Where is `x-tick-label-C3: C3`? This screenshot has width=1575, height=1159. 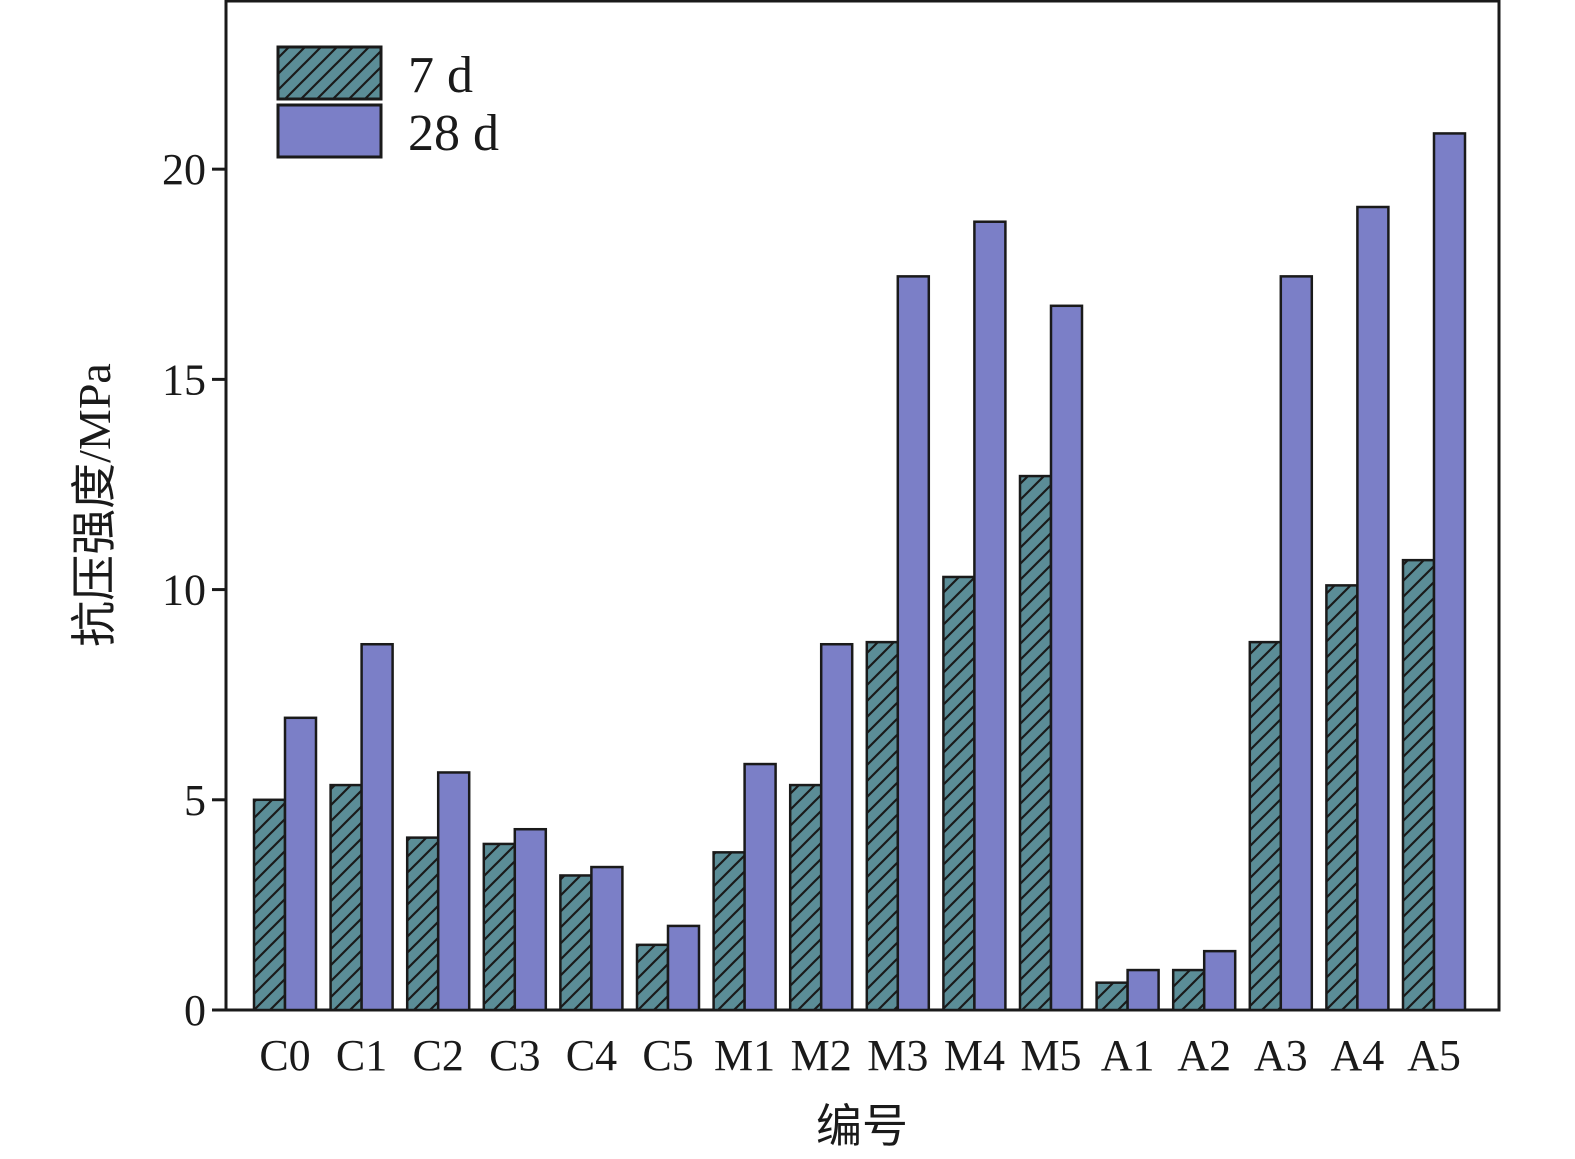
x-tick-label-C3: C3 is located at coordinates (514, 1055).